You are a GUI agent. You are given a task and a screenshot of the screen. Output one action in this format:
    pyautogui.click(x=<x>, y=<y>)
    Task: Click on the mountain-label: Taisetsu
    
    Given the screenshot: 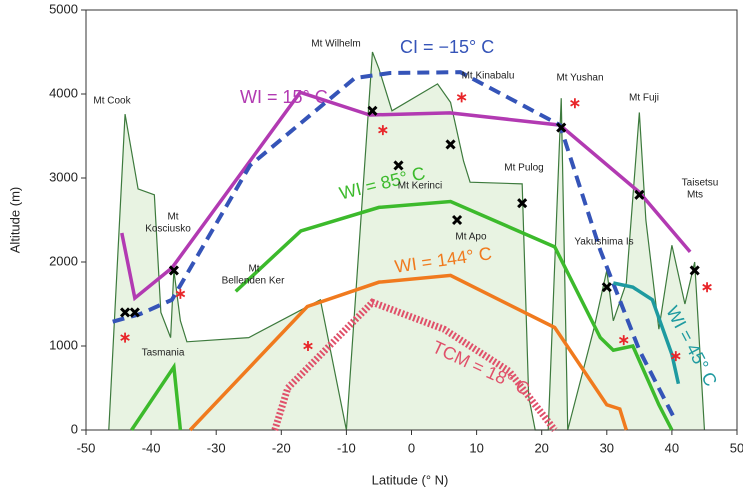 What is the action you would take?
    pyautogui.click(x=700, y=183)
    